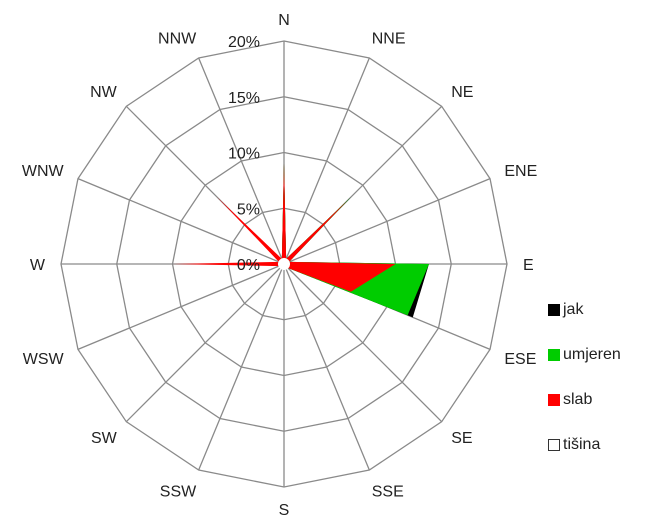  I want to click on series-area-umjeren, so click(353, 239).